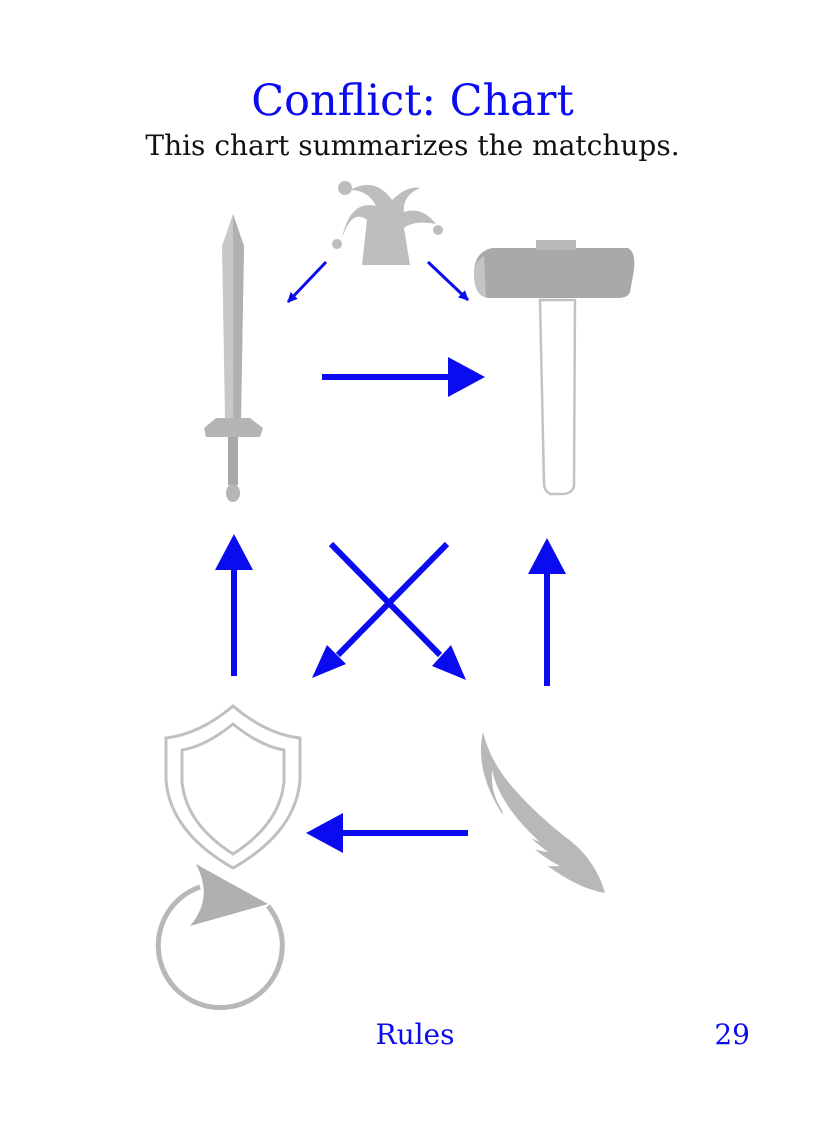 The height and width of the screenshot is (1125, 825). What do you see at coordinates (387, 833) in the screenshot?
I see `arrow-wing-to-shield` at bounding box center [387, 833].